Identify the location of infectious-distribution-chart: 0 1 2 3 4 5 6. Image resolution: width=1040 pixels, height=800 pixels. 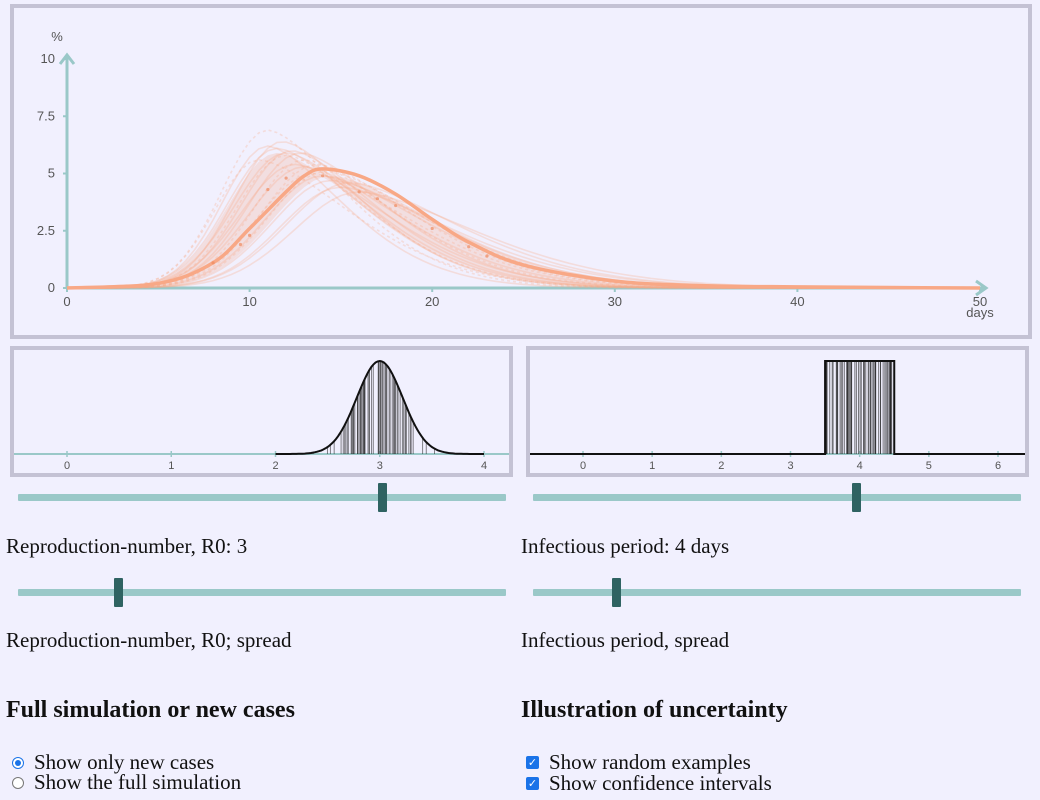
(777, 416).